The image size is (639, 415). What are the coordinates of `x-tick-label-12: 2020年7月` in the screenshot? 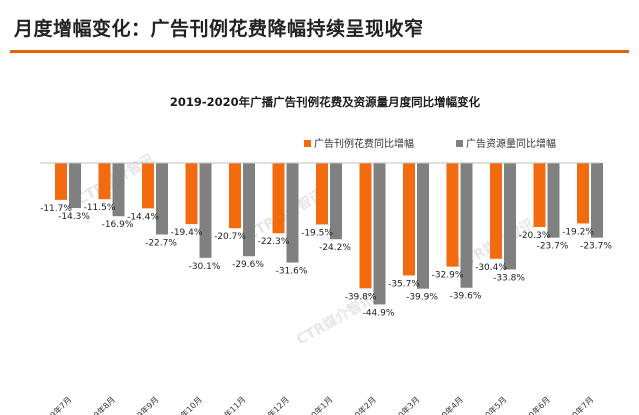 It's located at (577, 404).